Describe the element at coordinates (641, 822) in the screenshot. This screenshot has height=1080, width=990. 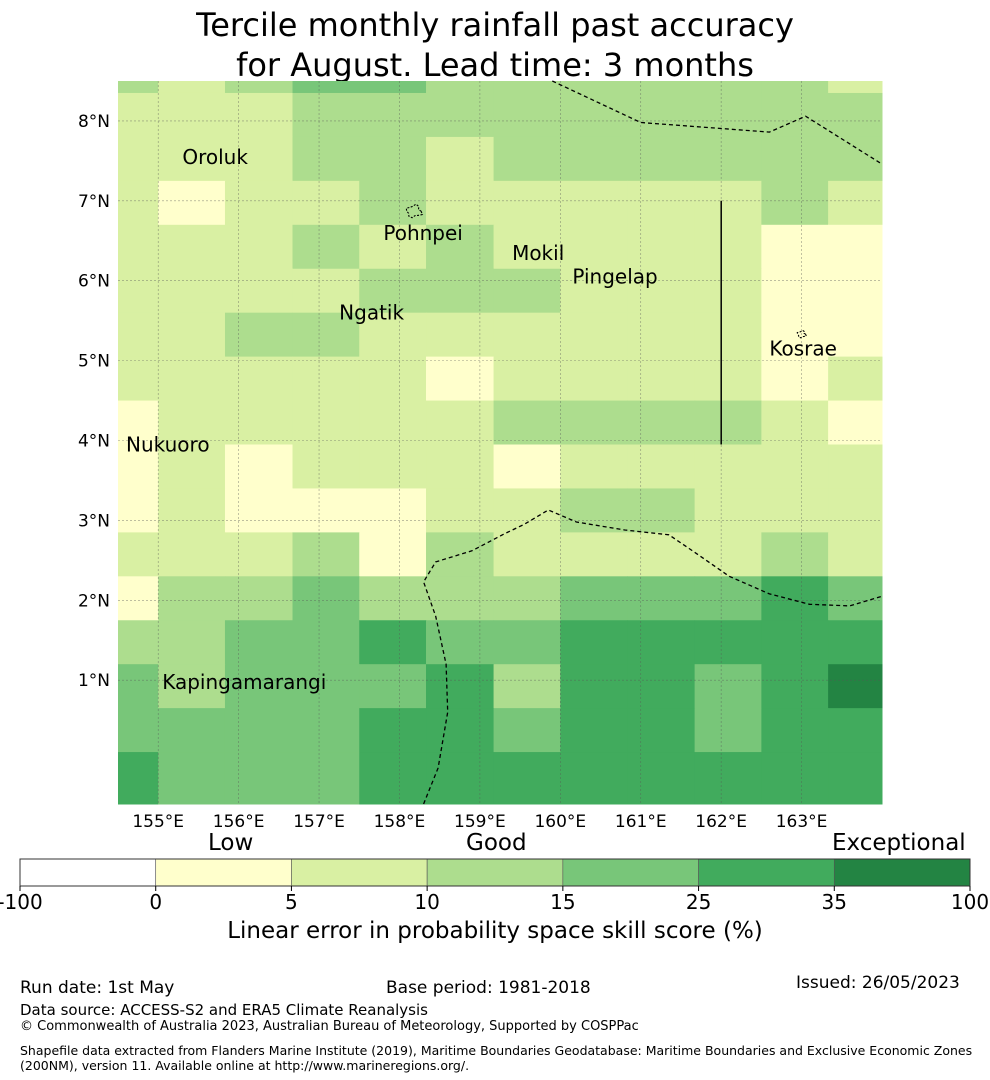
I see `lon-tick-label: 161°E` at that location.